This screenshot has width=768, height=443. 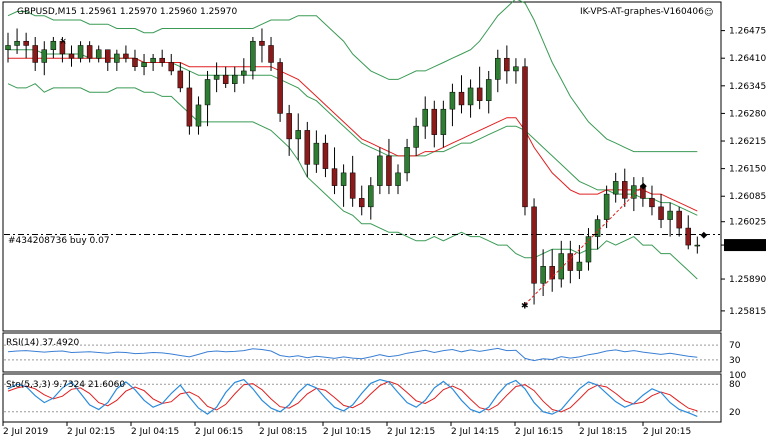 I want to click on current-bar-icon: ◆, so click(x=703, y=235).